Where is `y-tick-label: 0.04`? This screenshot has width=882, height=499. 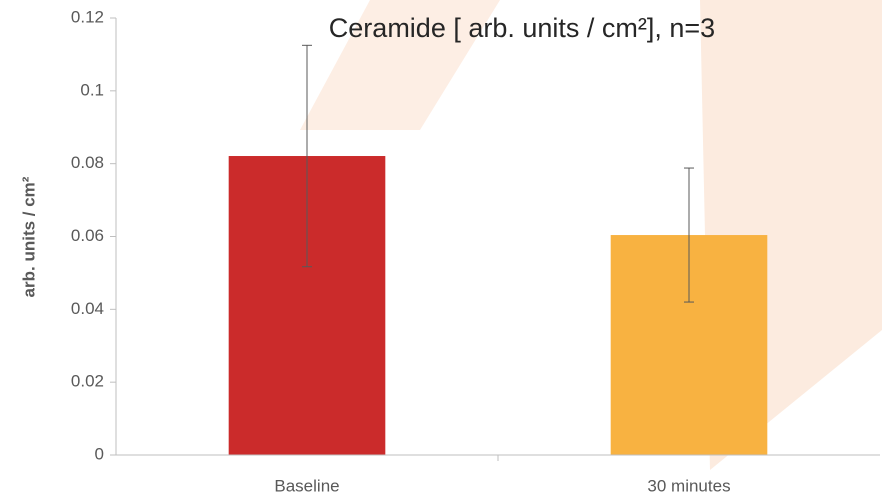
y-tick-label: 0.04 is located at coordinates (87, 308).